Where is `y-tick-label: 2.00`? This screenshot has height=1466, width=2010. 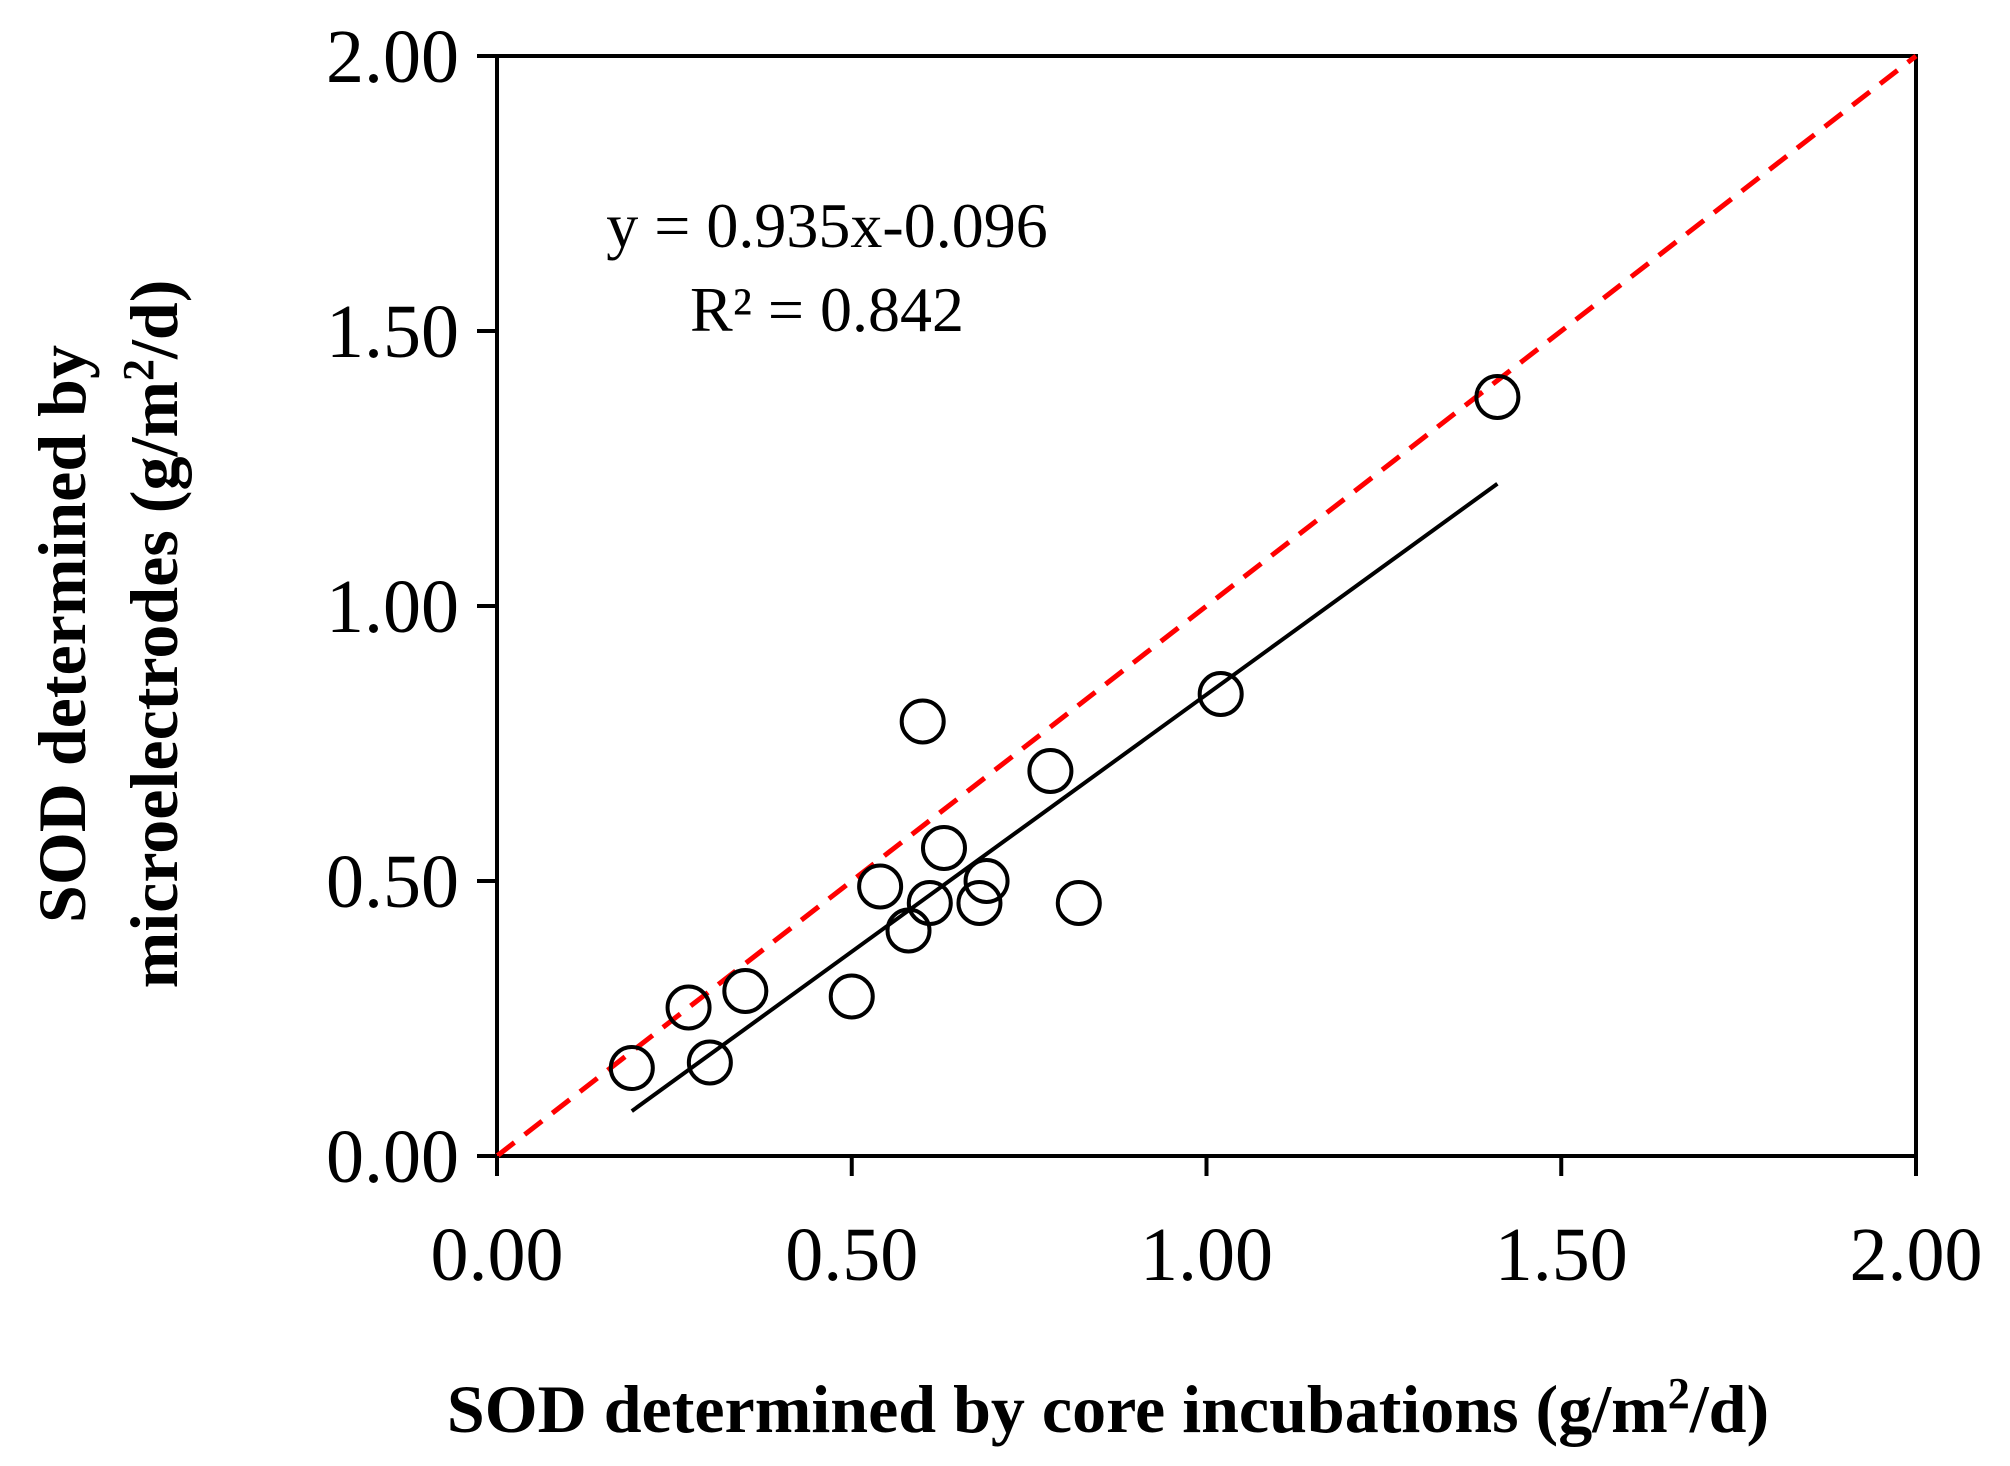
y-tick-label: 2.00 is located at coordinates (392, 57).